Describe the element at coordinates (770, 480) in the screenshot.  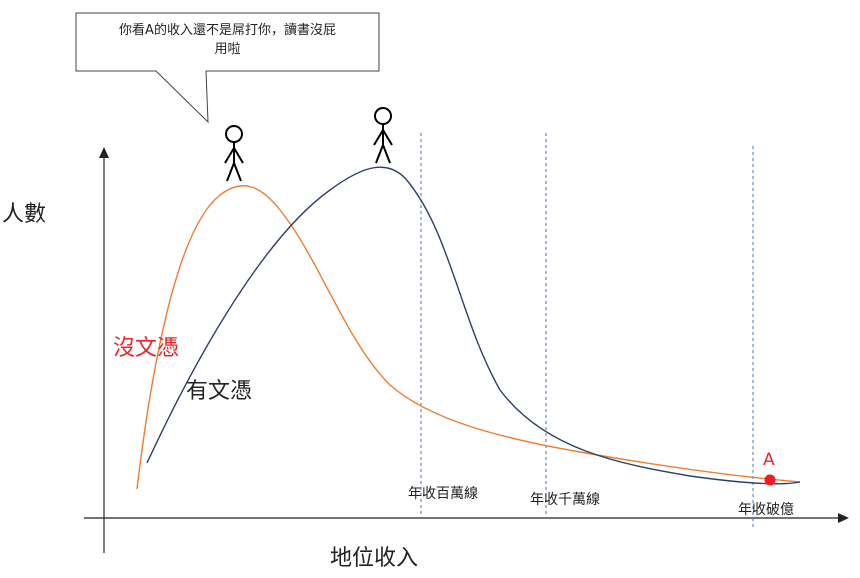
I see `point-a-marker` at that location.